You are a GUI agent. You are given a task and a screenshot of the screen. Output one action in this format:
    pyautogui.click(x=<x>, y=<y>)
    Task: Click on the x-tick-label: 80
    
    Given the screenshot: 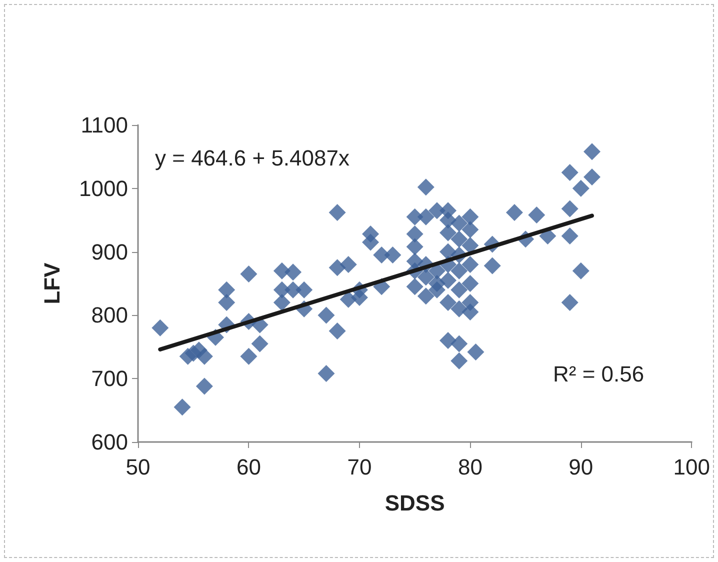 What is the action you would take?
    pyautogui.click(x=470, y=467)
    